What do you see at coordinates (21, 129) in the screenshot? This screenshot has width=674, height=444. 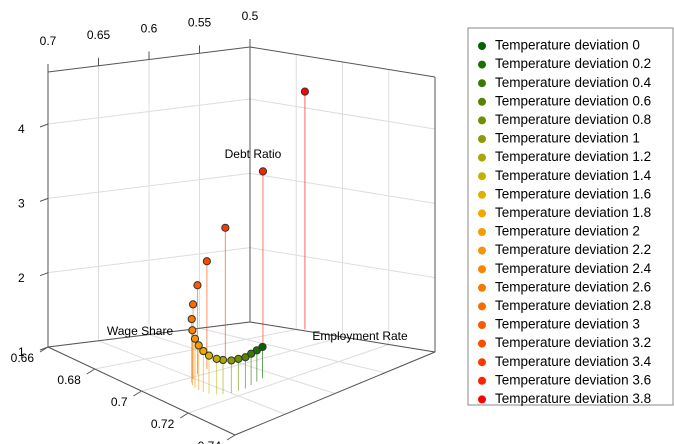 I see `z-tick-label: 4` at bounding box center [21, 129].